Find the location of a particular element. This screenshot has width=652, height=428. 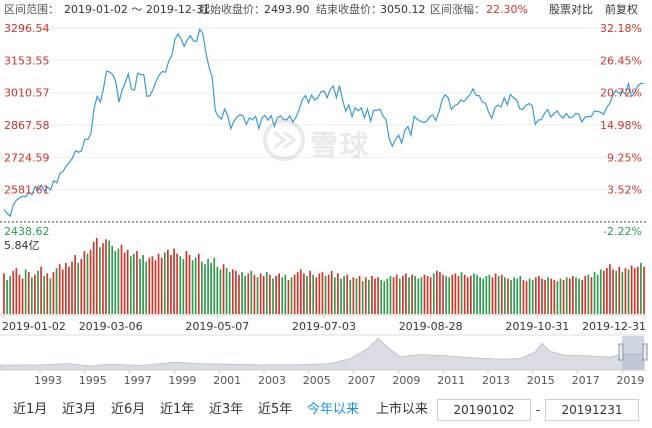

range-1y-button: 近1年 is located at coordinates (177, 409).